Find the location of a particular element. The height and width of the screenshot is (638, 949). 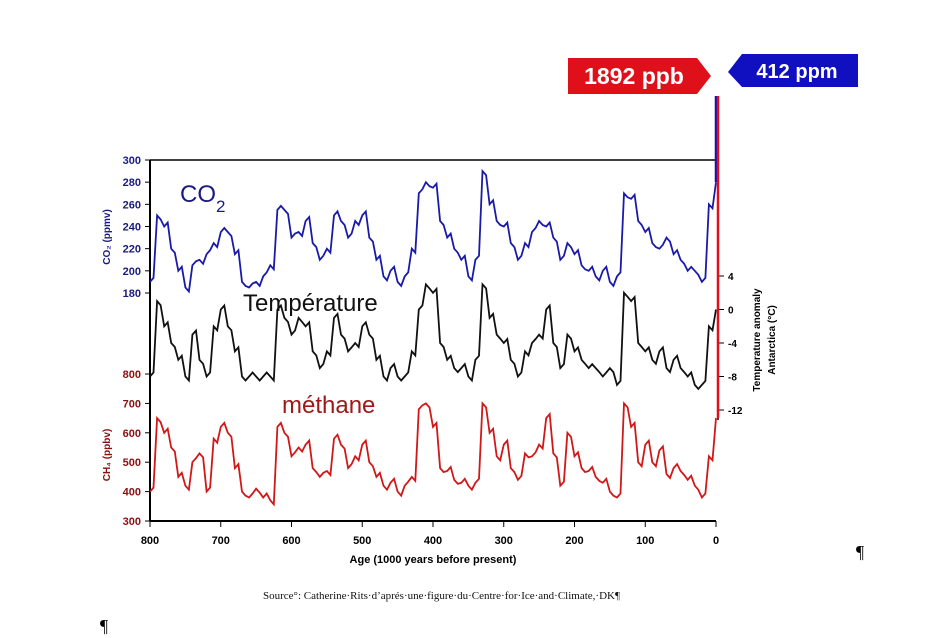

methane-line is located at coordinates (433, 454).